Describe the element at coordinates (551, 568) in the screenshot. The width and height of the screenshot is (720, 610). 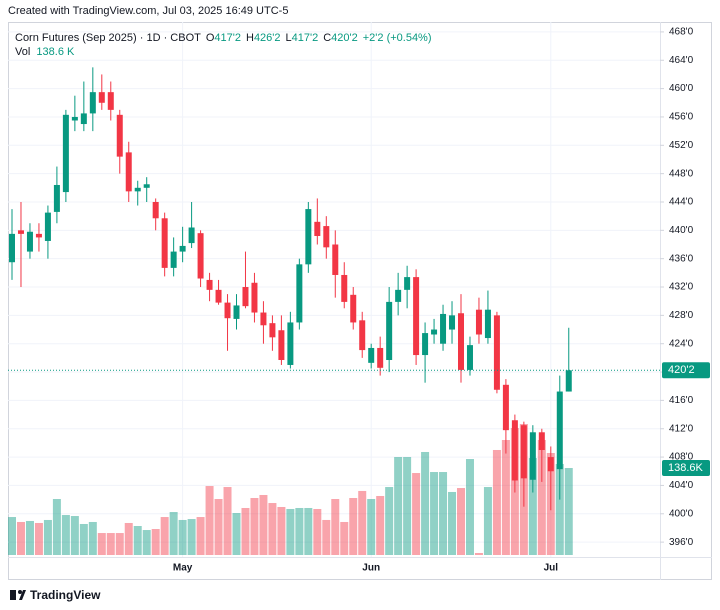
I see `x-tick-label: Jul` at that location.